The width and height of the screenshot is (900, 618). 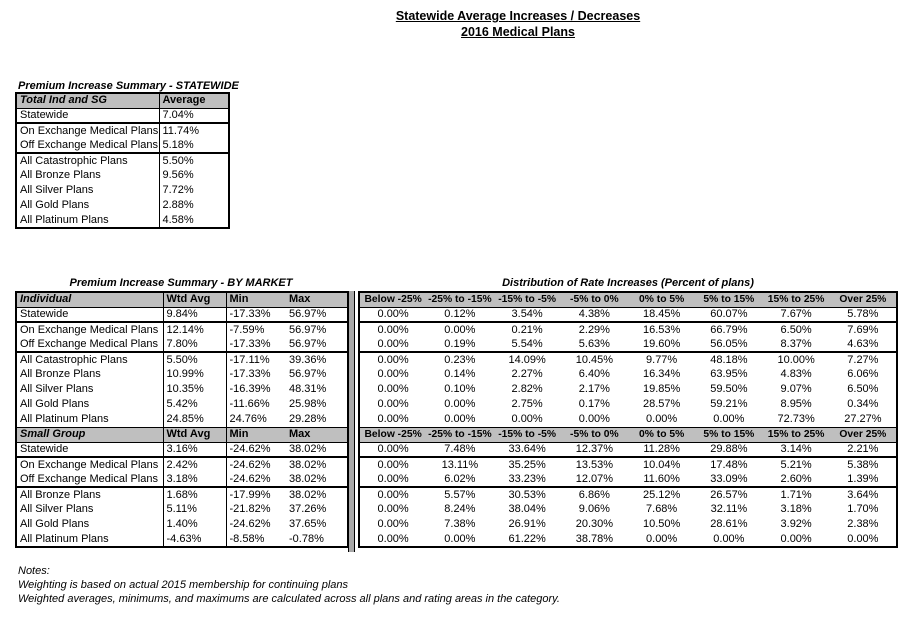 What do you see at coordinates (255, 374) in the screenshot?
I see `min-value: -17.33%` at bounding box center [255, 374].